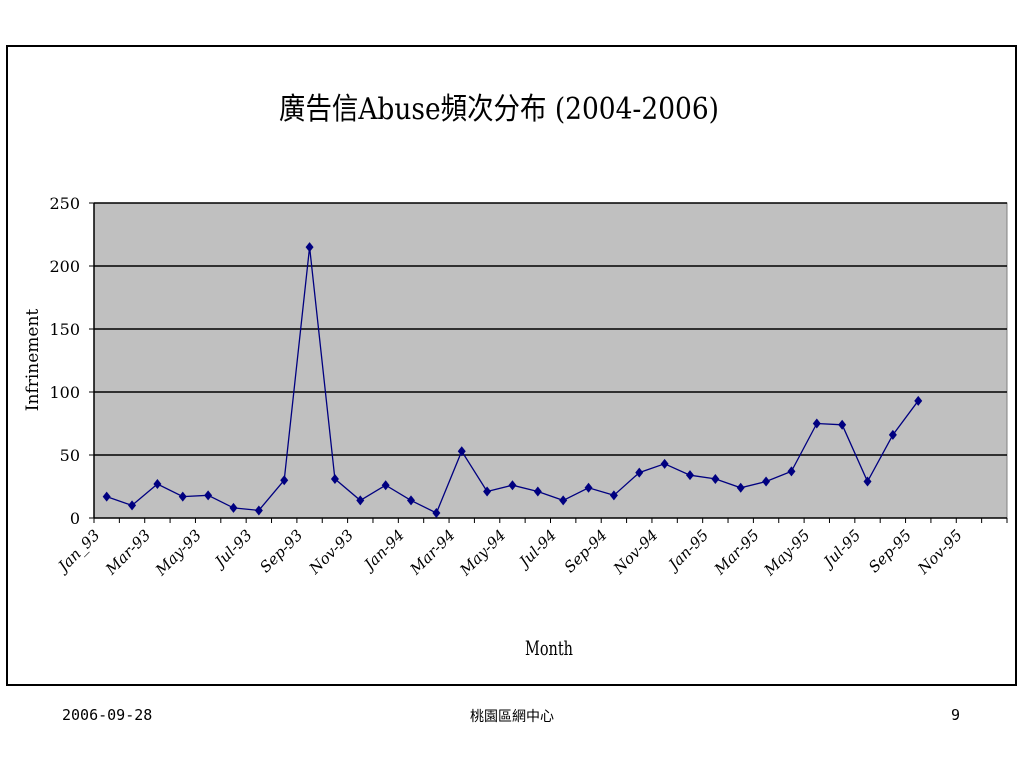 The height and width of the screenshot is (768, 1024). I want to click on footer-date: 2006-09-28, so click(107, 715).